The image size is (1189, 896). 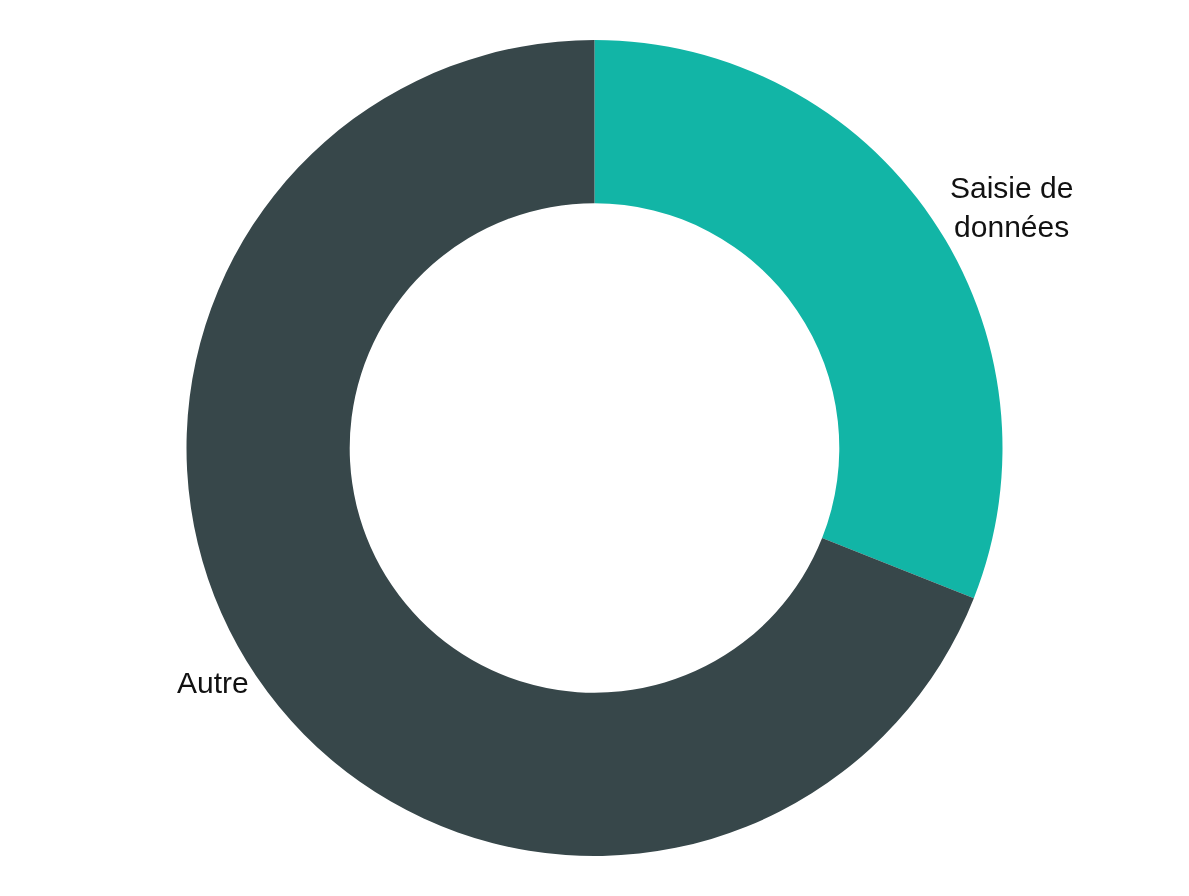 I want to click on slice-label: Saisie de données, so click(x=1011, y=207).